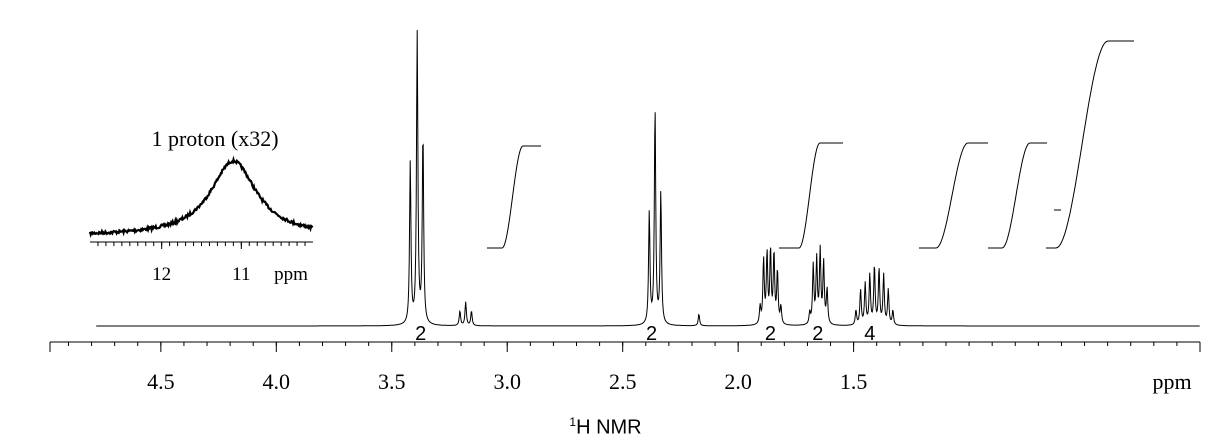  Describe the element at coordinates (277, 381) in the screenshot. I see `tick-label: 4.0` at that location.